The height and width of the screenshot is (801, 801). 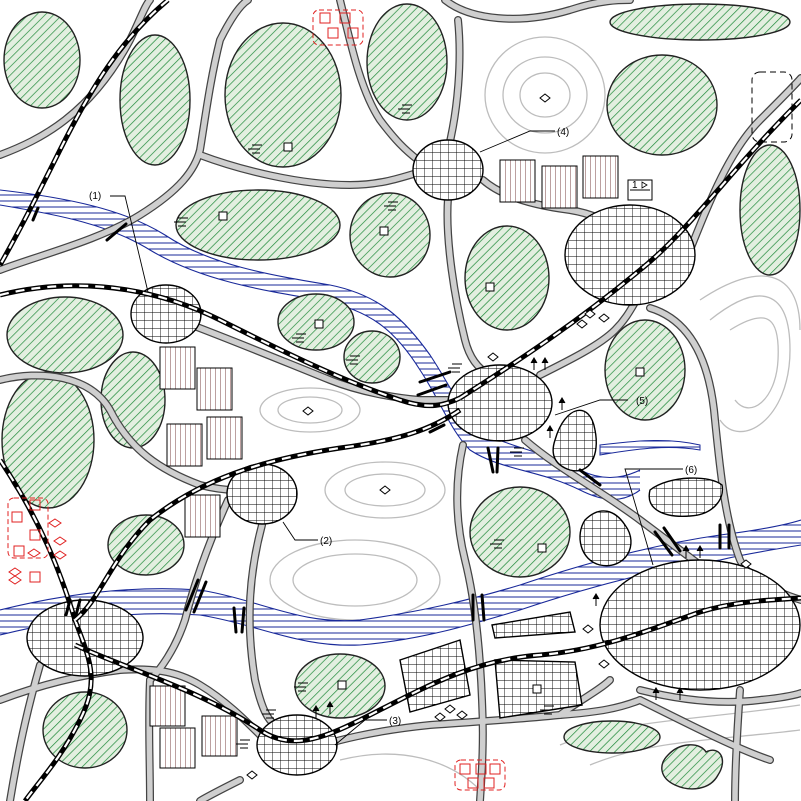 What do you see at coordinates (691, 470) in the screenshot?
I see `label-6: (6)` at bounding box center [691, 470].